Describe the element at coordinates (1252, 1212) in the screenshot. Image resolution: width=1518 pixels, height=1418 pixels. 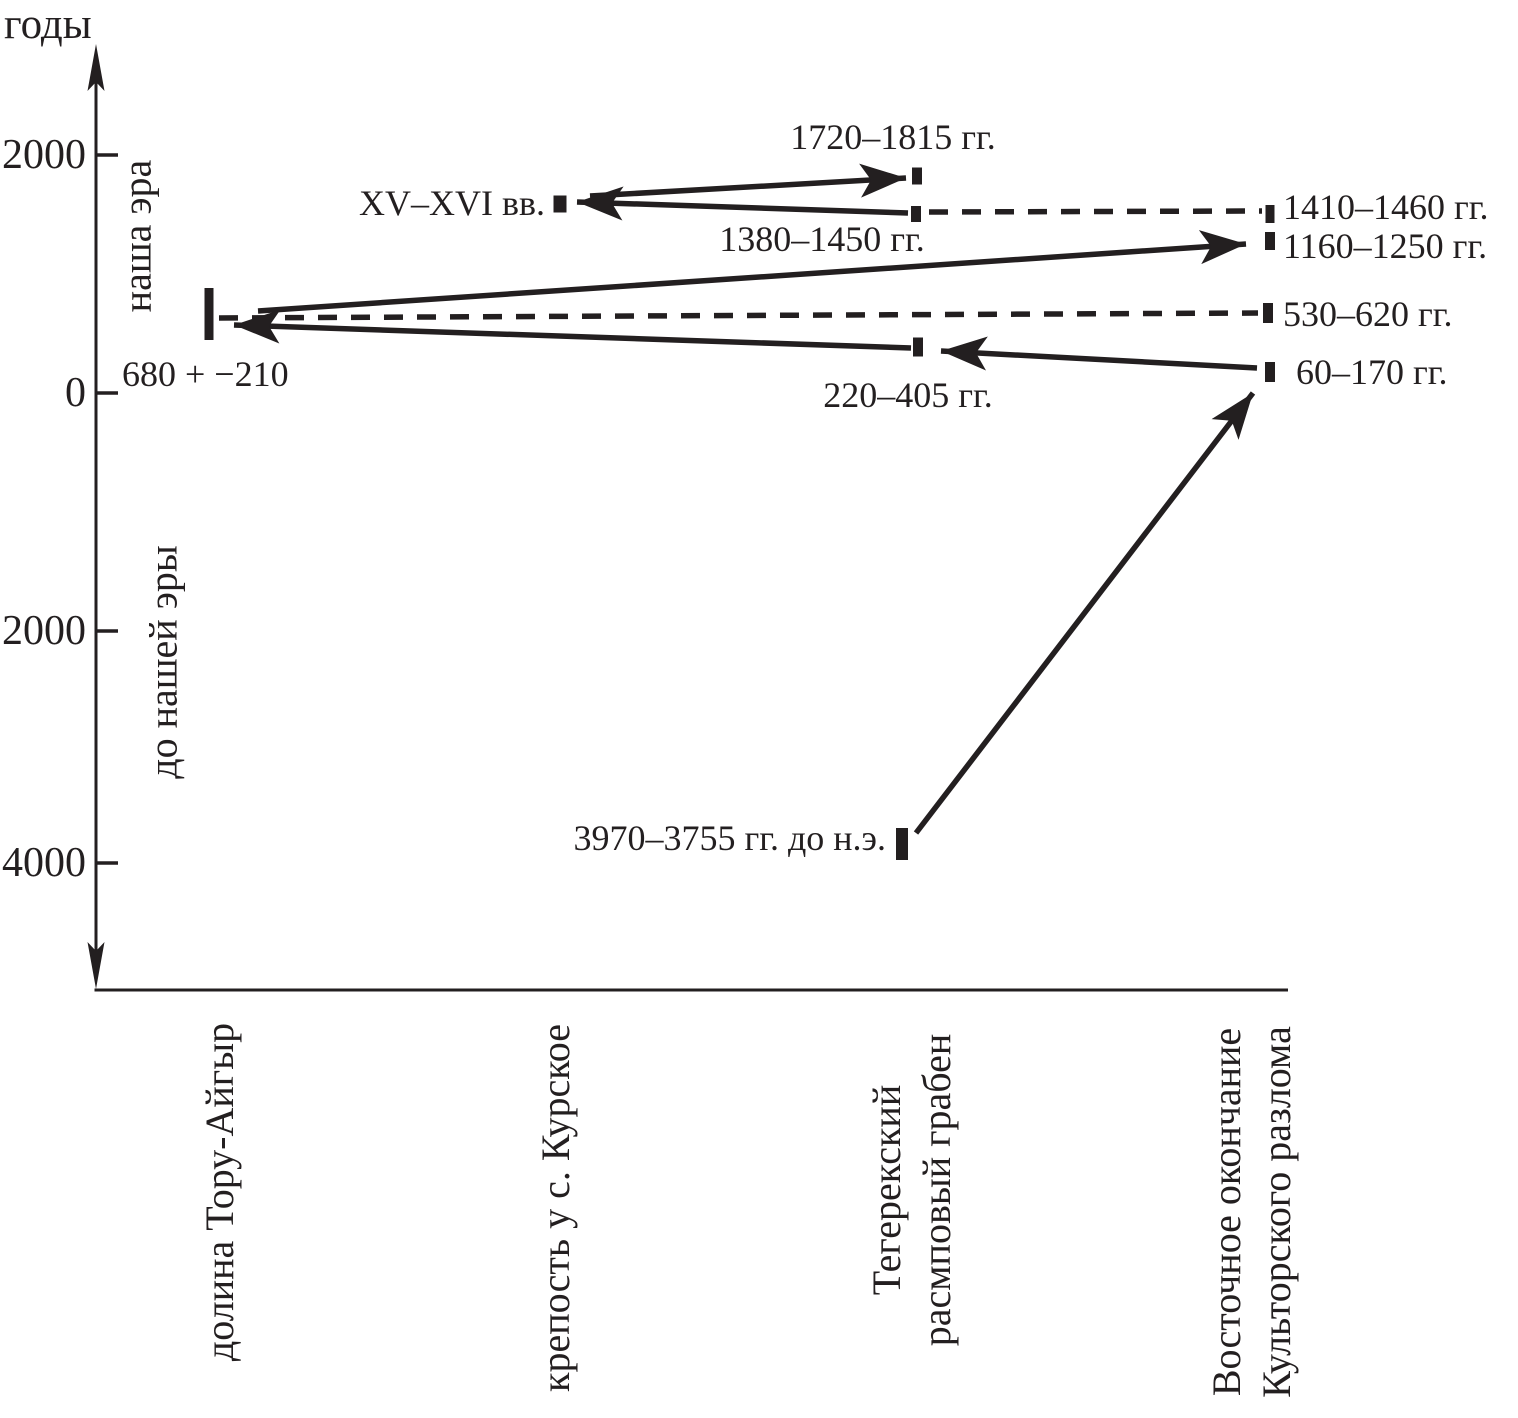
I see `x-axis-site-label: Восточное окончание Культорского разлома` at that location.